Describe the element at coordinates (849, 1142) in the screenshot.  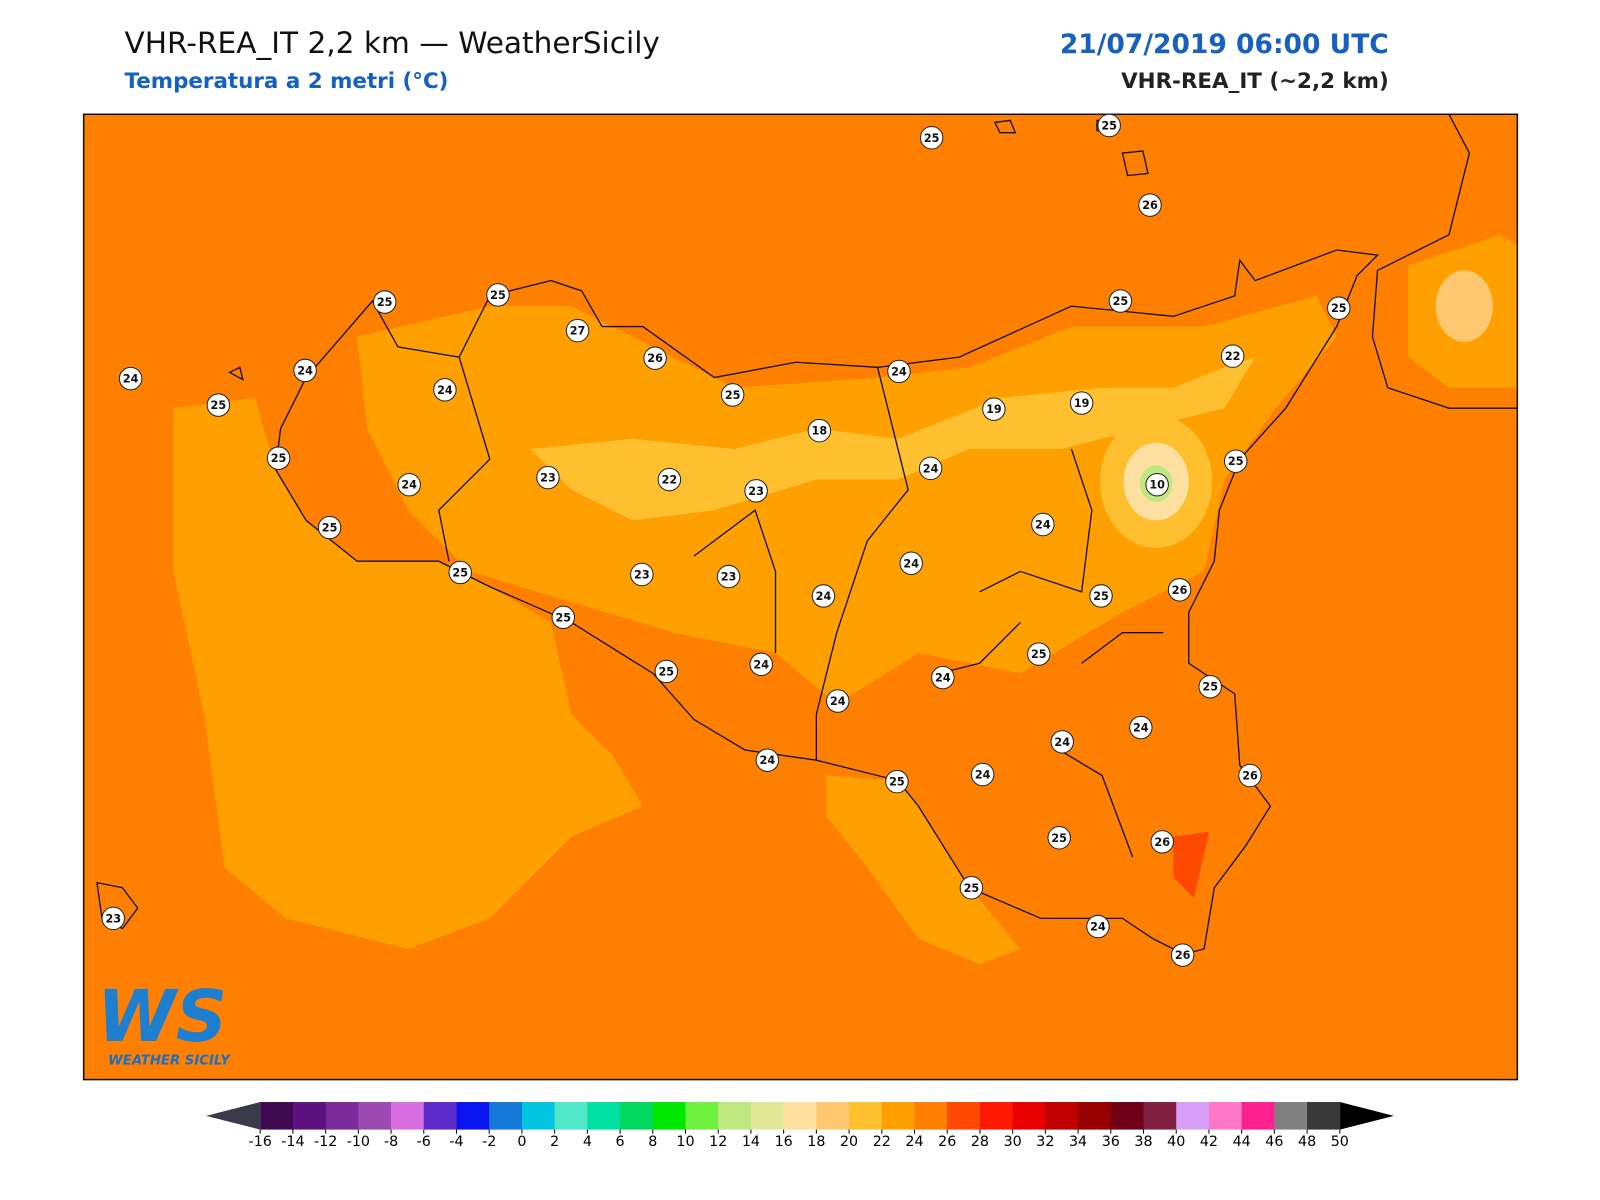
I see `colorbar-tick-label: 20` at that location.